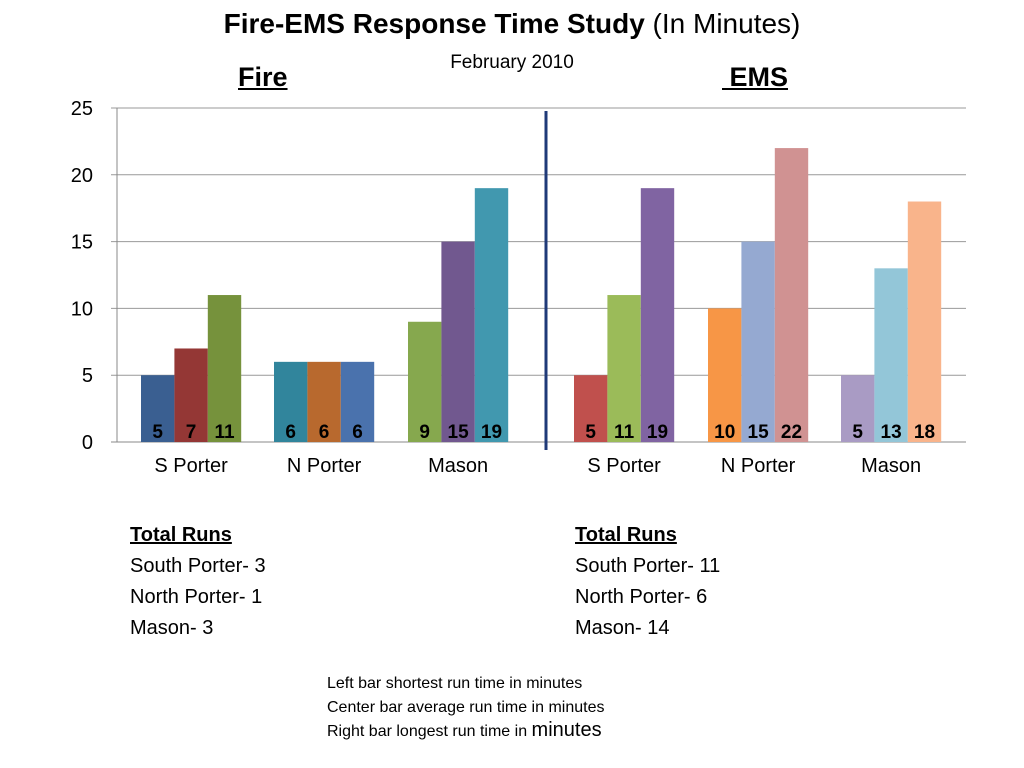 The width and height of the screenshot is (1024, 768). I want to click on legend-note-left-bar: Left bar shortest run time in minutes, so click(455, 683).